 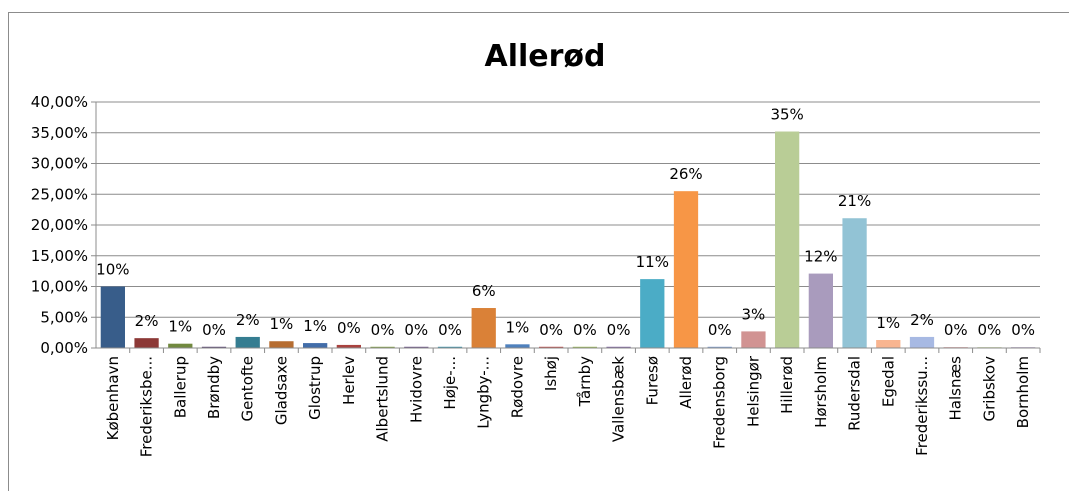 I want to click on category-label: Halsnæs, so click(x=956, y=388).